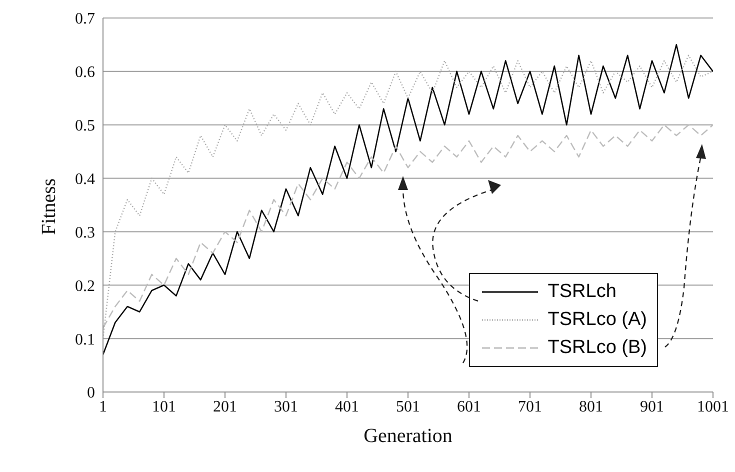  What do you see at coordinates (582, 292) in the screenshot?
I see `legend-label: TSRLch` at bounding box center [582, 292].